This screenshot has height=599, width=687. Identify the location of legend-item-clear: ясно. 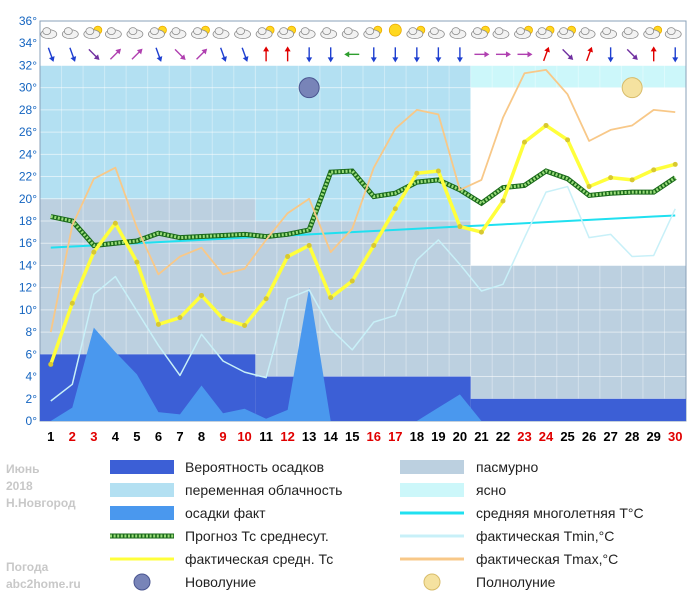
(453, 490).